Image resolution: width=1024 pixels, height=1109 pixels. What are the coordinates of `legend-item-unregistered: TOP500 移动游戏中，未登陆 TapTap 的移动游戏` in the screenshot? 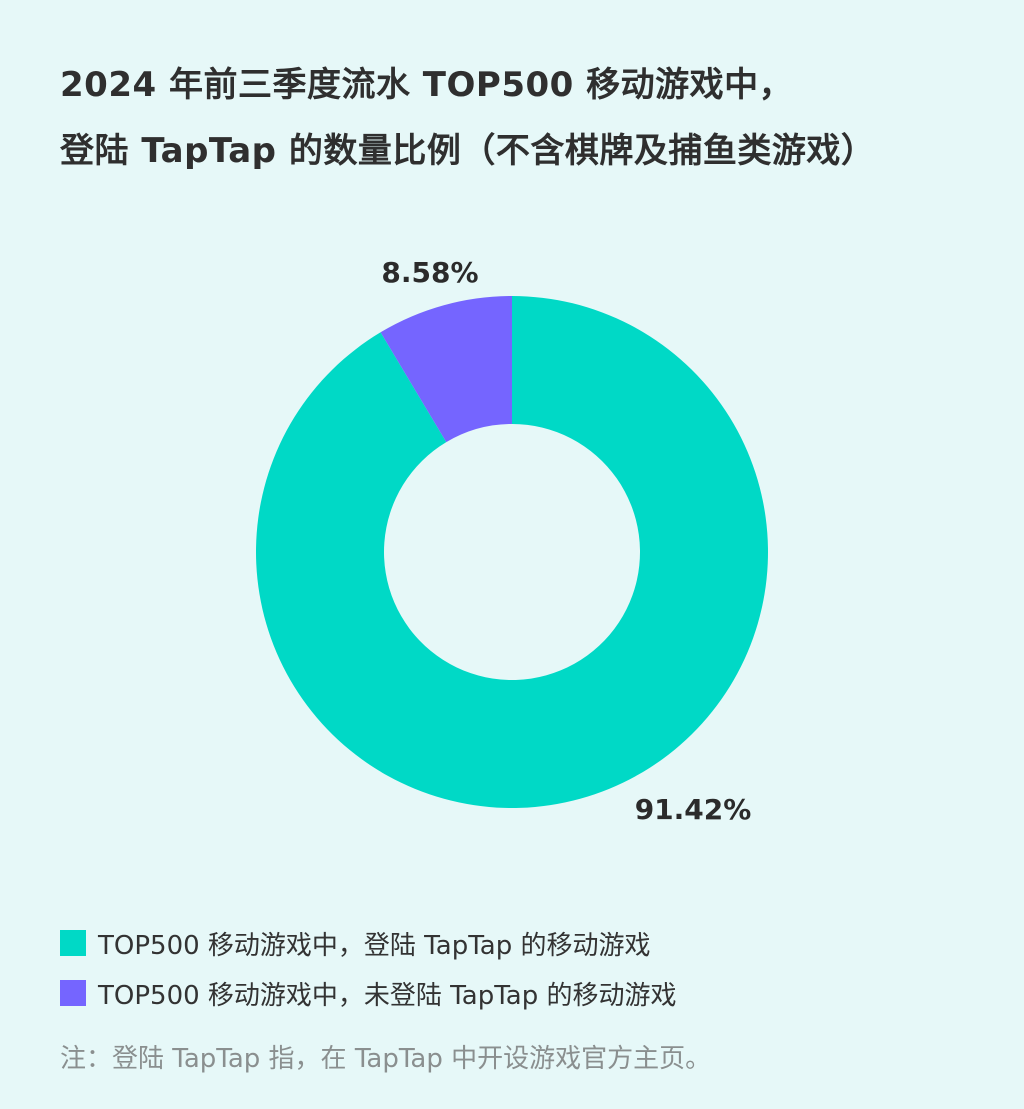 It's located at (530, 993).